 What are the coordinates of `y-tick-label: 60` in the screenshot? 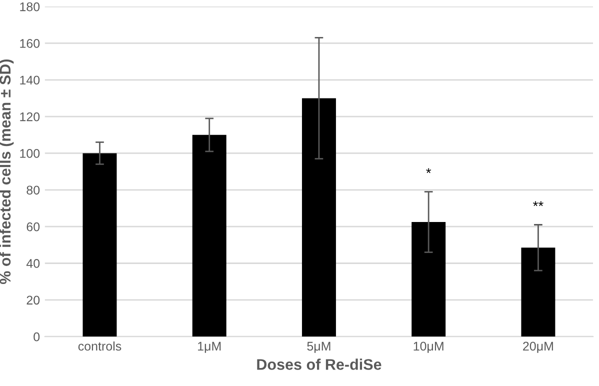 It's located at (33, 227).